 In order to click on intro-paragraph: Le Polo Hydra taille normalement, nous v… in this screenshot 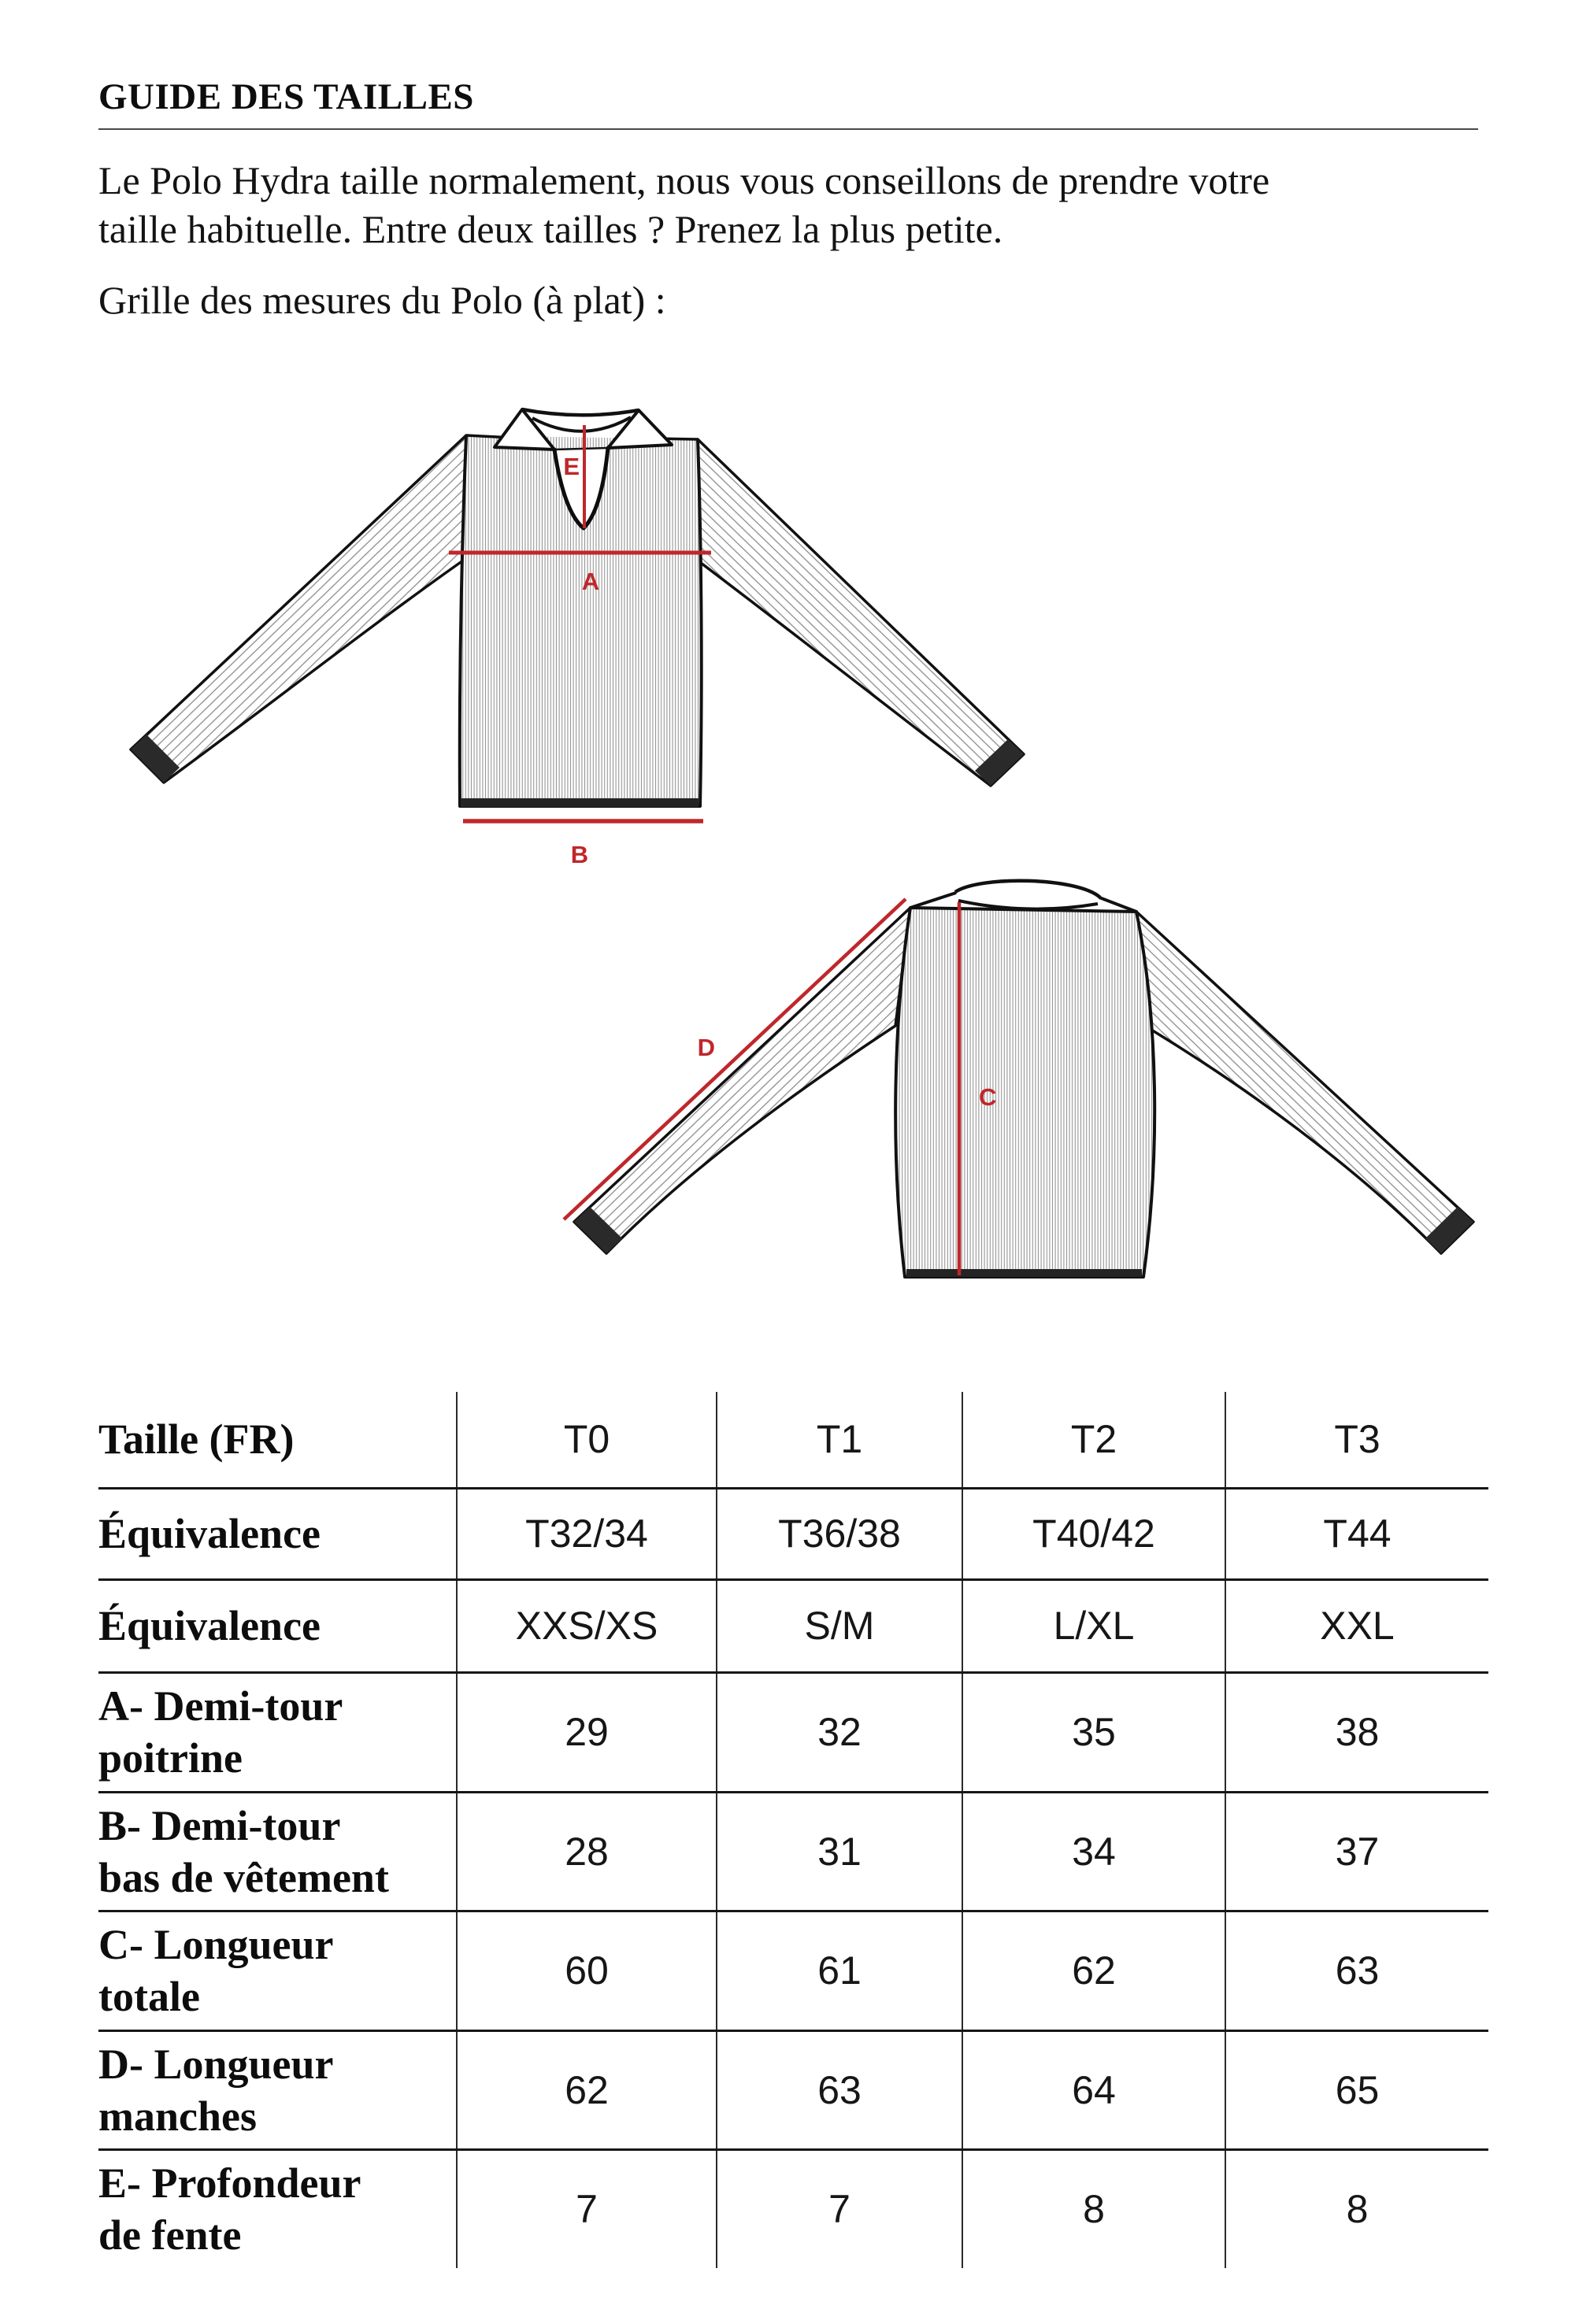, I will do `click(683, 204)`.